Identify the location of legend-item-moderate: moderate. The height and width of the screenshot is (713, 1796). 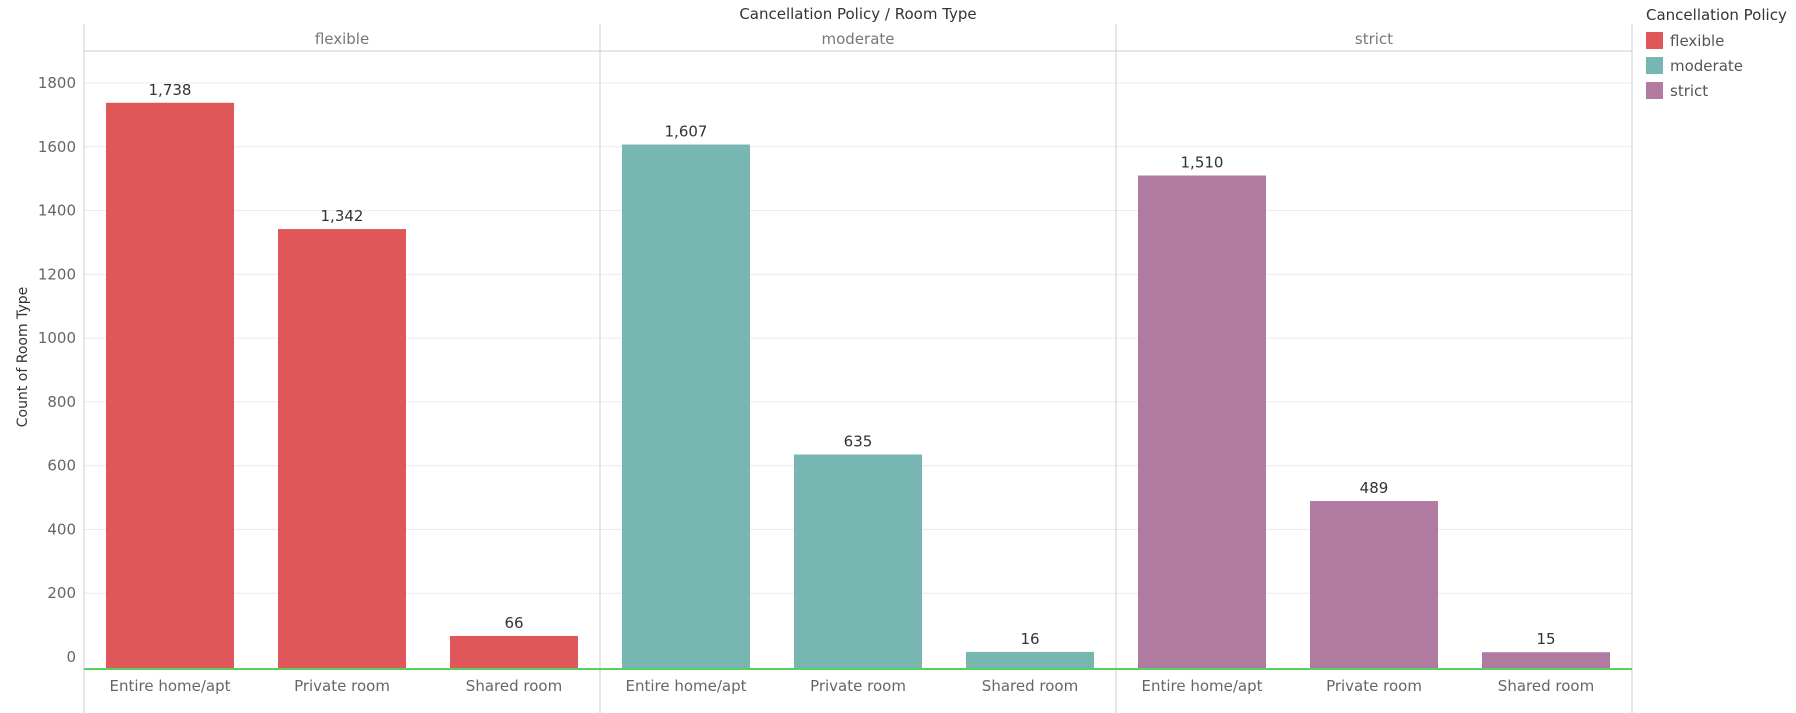
(1716, 65).